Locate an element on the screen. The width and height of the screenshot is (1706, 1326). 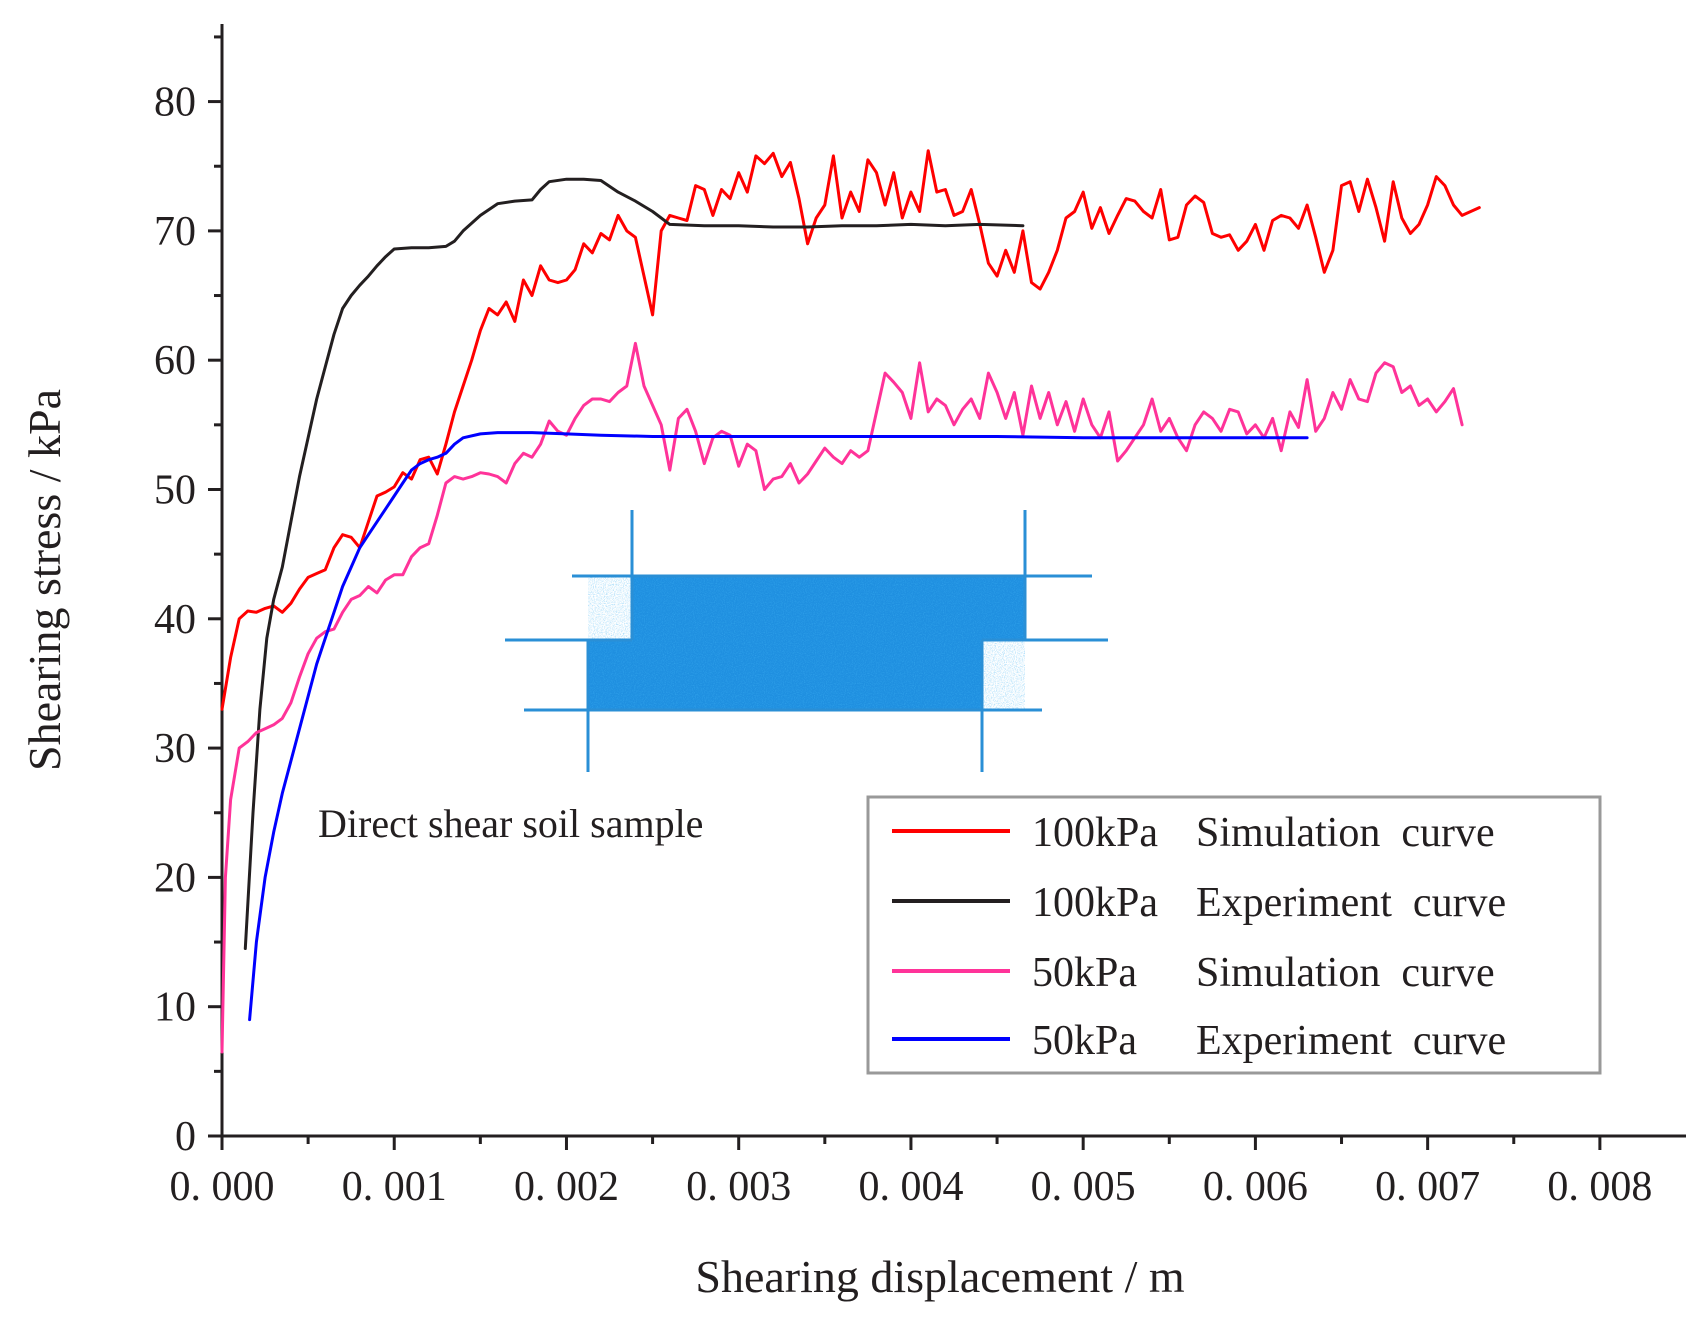
y-tick-label: 30 is located at coordinates (175, 749).